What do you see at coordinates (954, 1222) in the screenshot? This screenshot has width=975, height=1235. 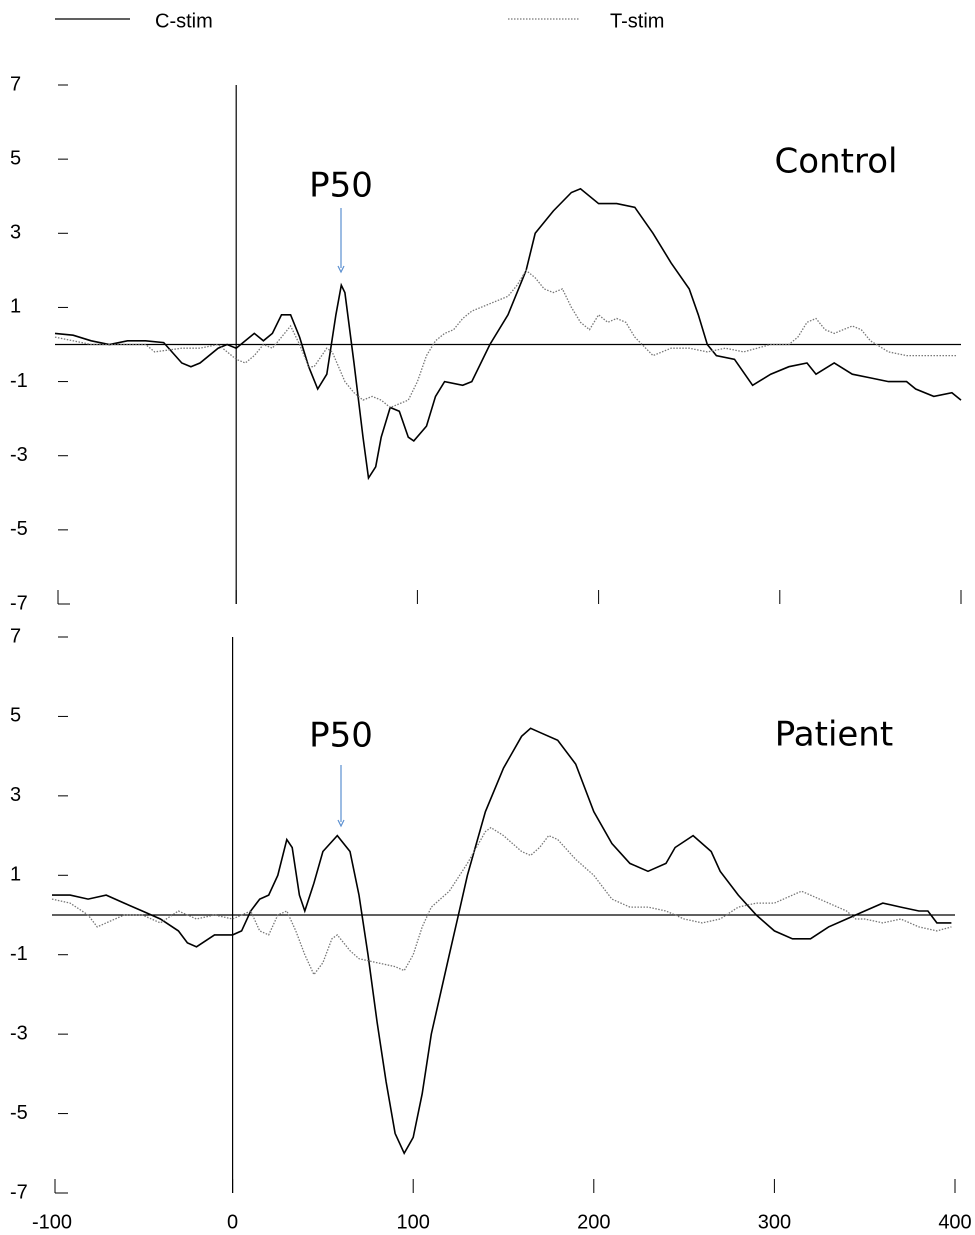 I see `x-tick-label: 400` at bounding box center [954, 1222].